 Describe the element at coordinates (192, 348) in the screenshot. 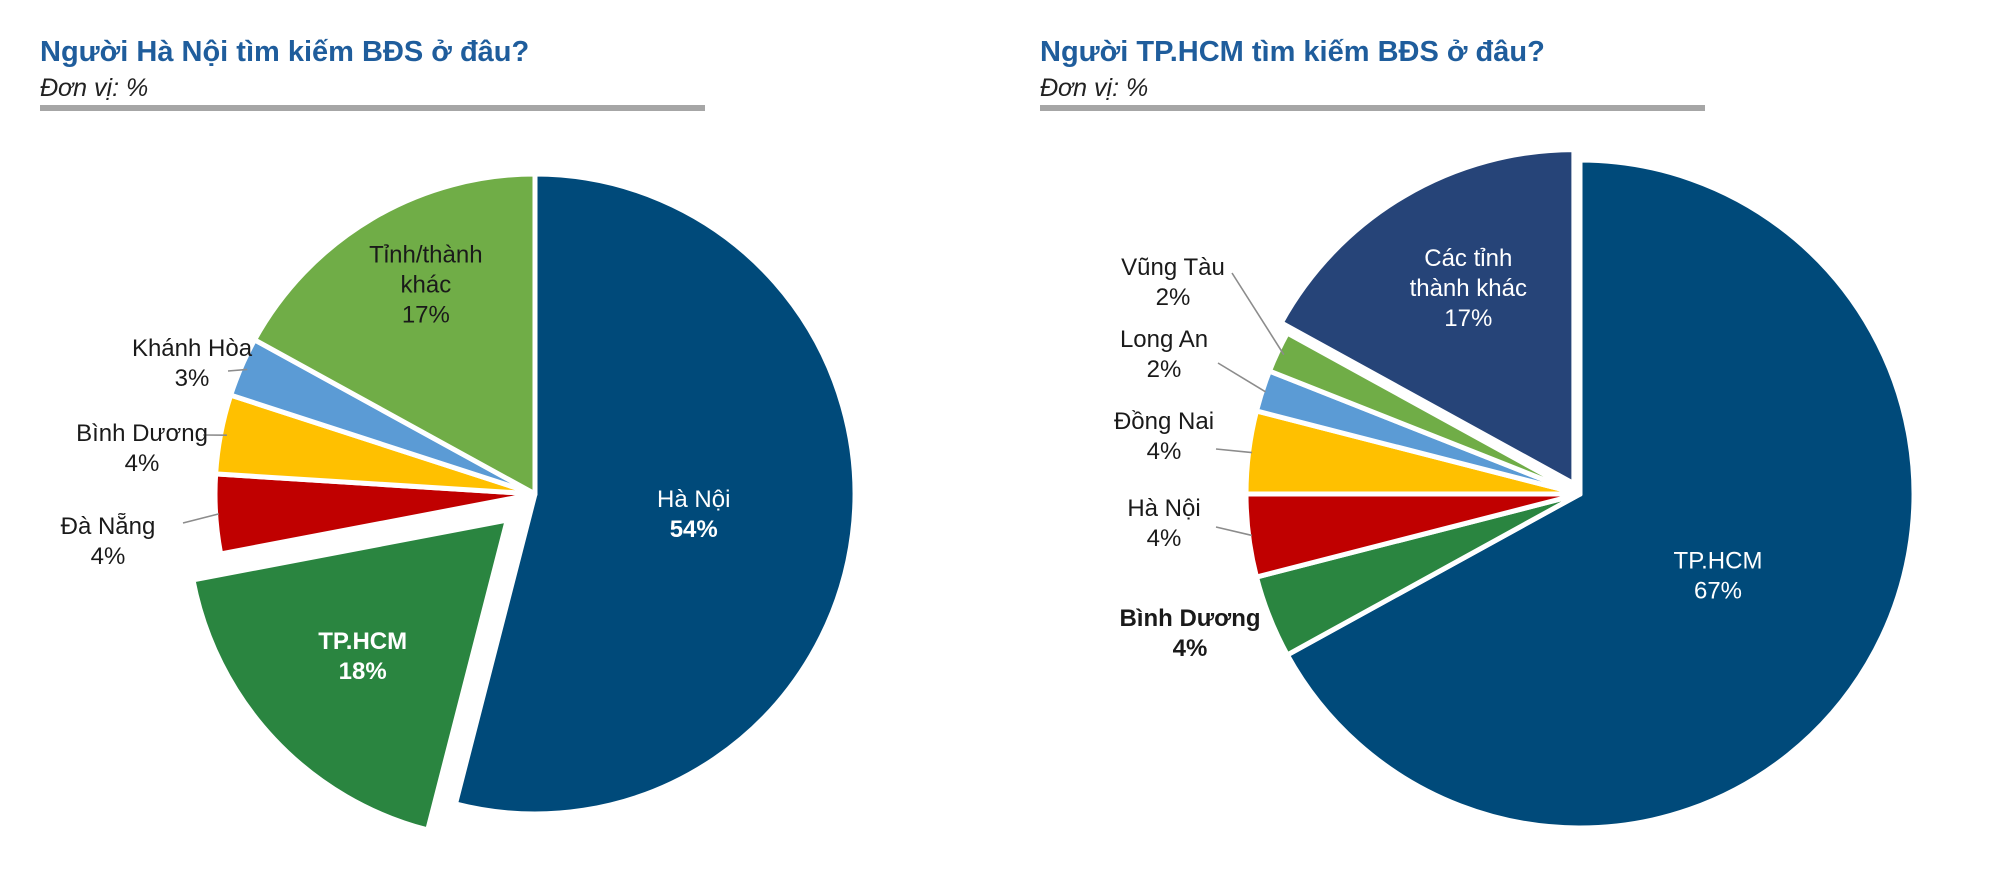

I see `pie-label-khanh-hoa: Khánh Hòa` at that location.